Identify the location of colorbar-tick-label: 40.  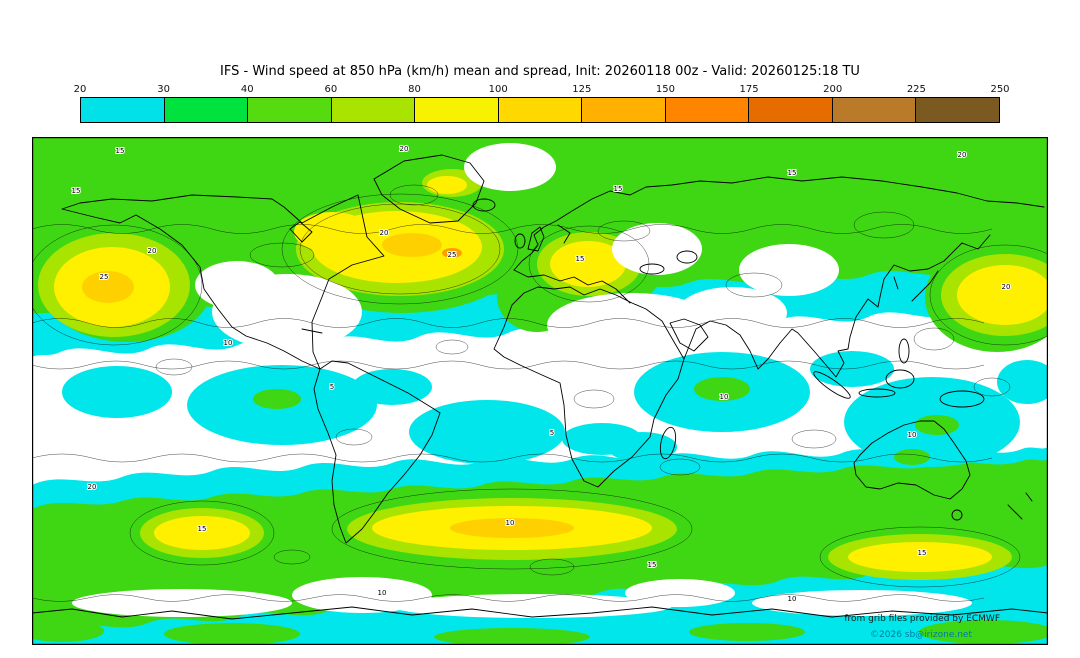
(247, 89).